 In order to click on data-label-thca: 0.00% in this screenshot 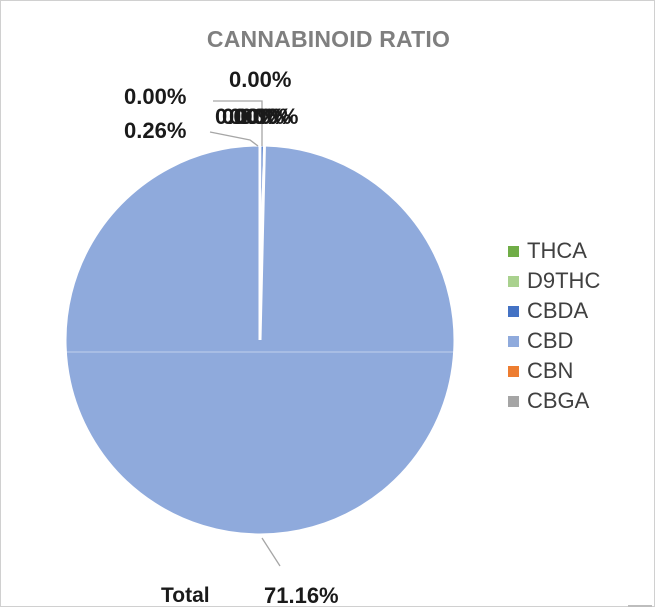, I will do `click(155, 96)`.